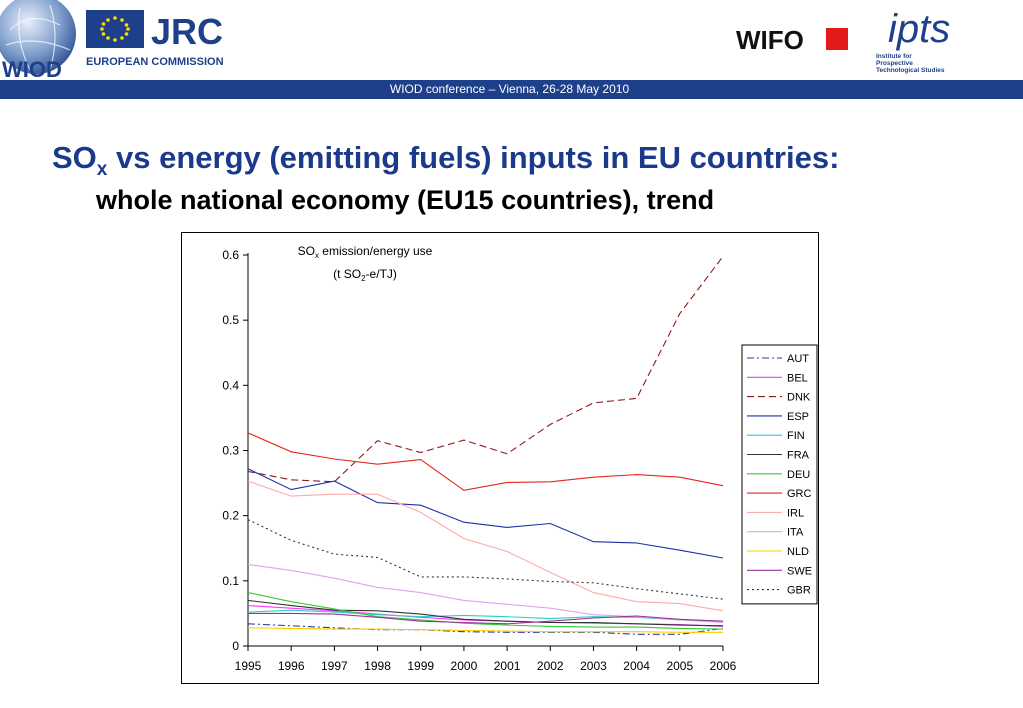 Image resolution: width=1023 pixels, height=708 pixels. I want to click on series-line-aut, so click(485, 629).